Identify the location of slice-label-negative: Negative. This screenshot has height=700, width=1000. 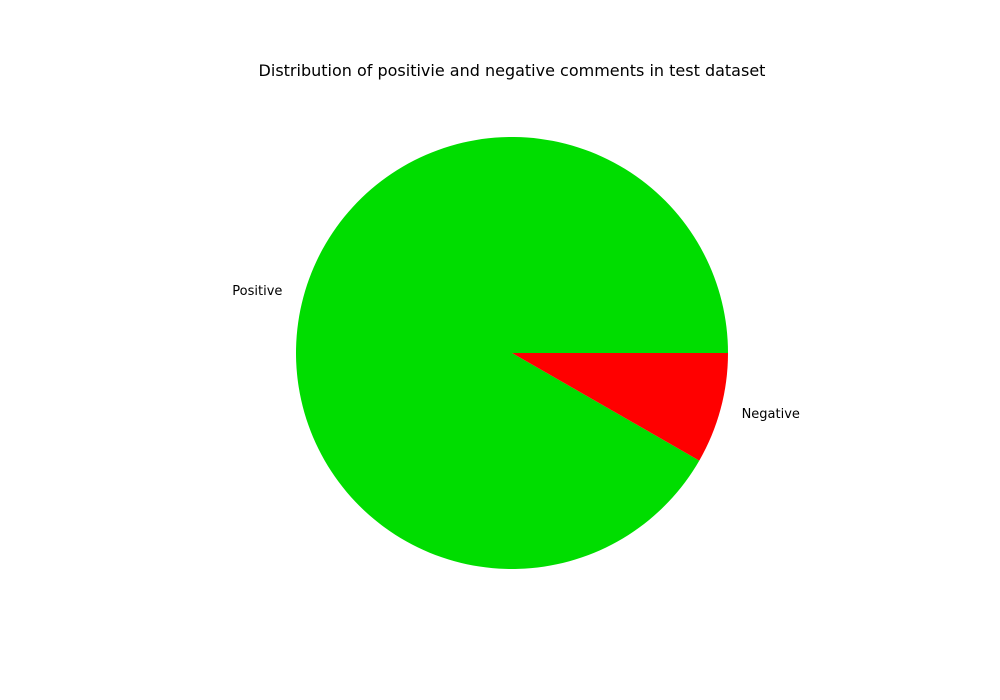
(771, 414).